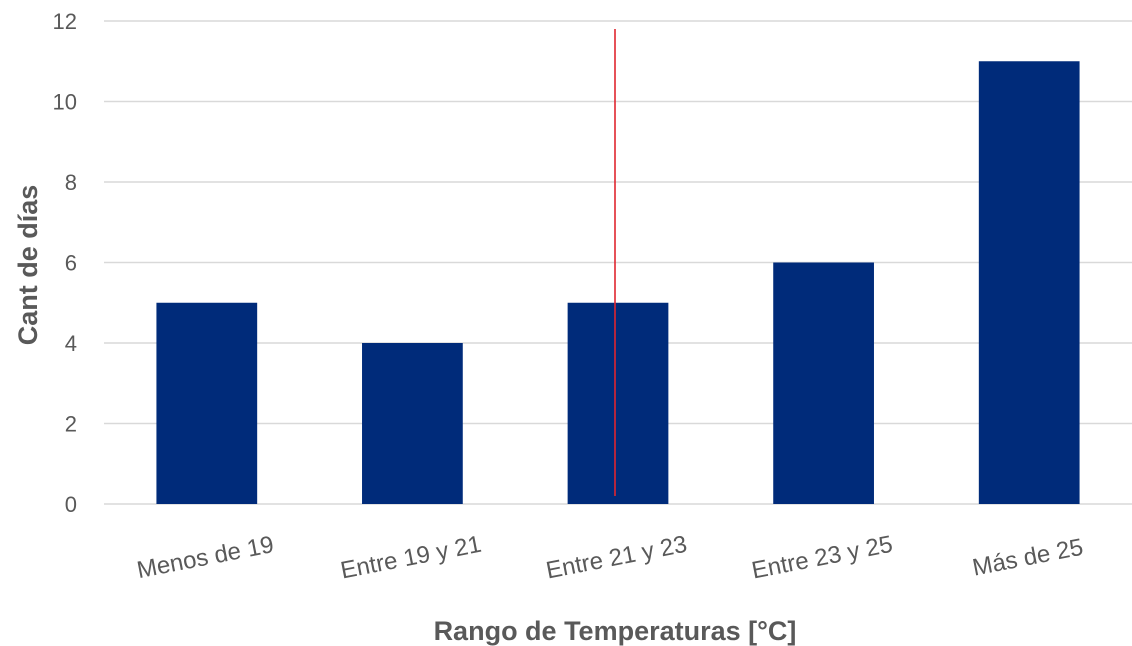 Image resolution: width=1132 pixels, height=646 pixels. What do you see at coordinates (65, 21) in the screenshot?
I see `y-tick-label: 12` at bounding box center [65, 21].